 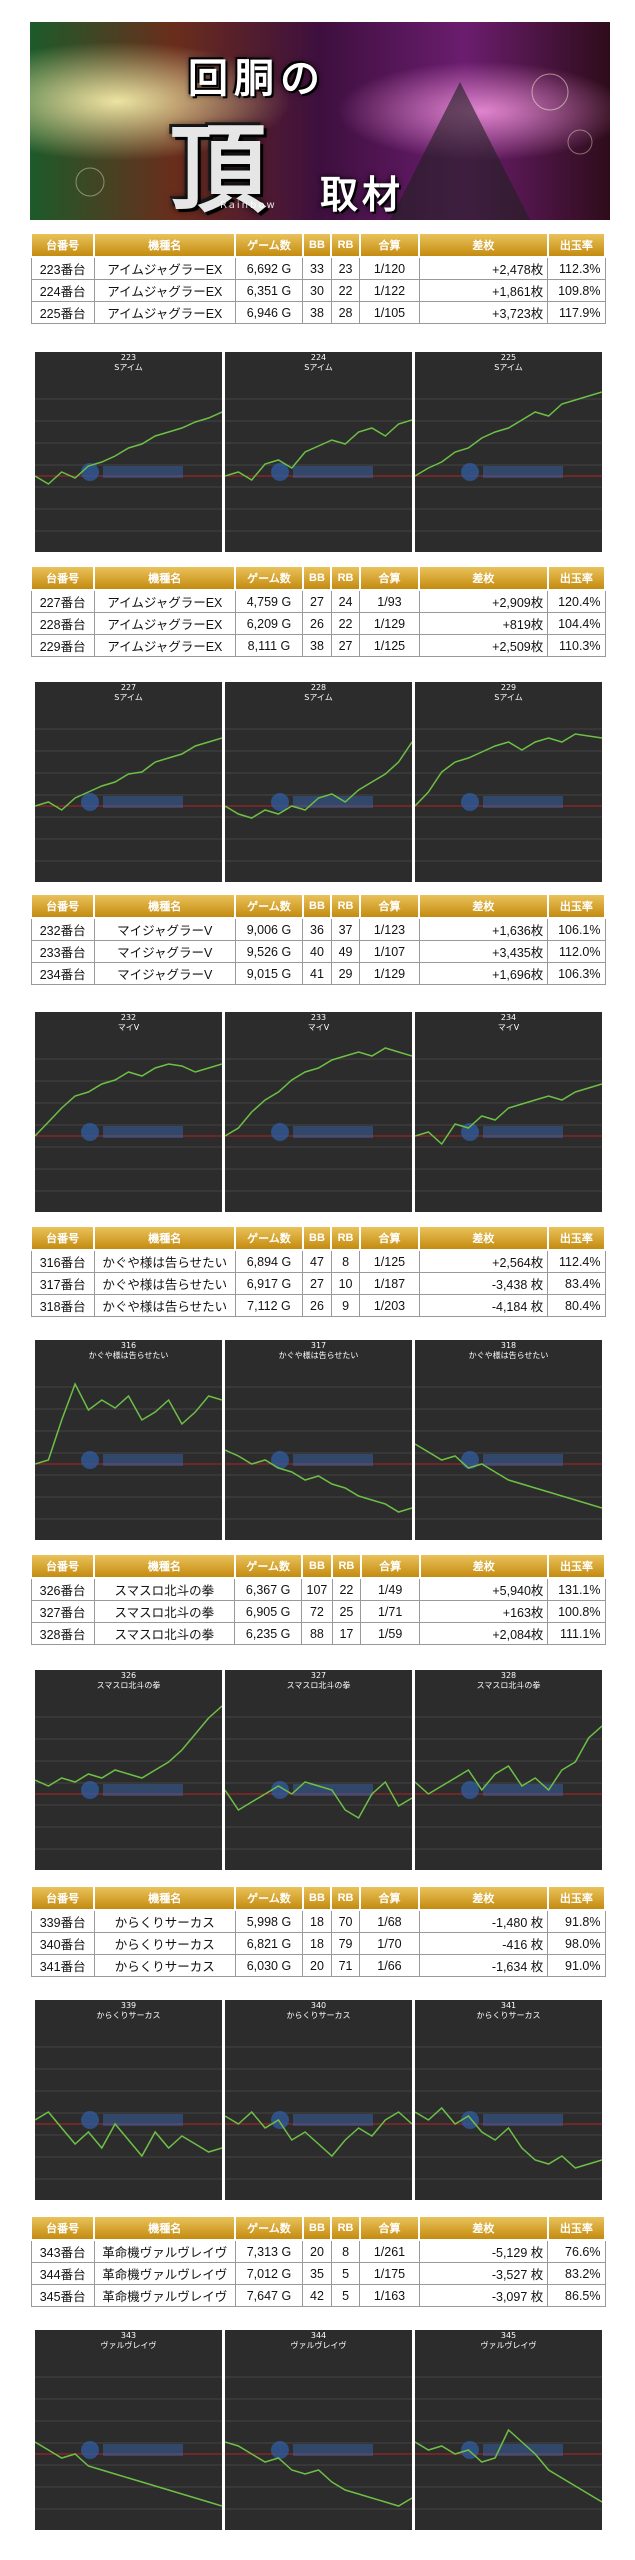 I want to click on graph-machine-number: 343, so click(x=128, y=2335).